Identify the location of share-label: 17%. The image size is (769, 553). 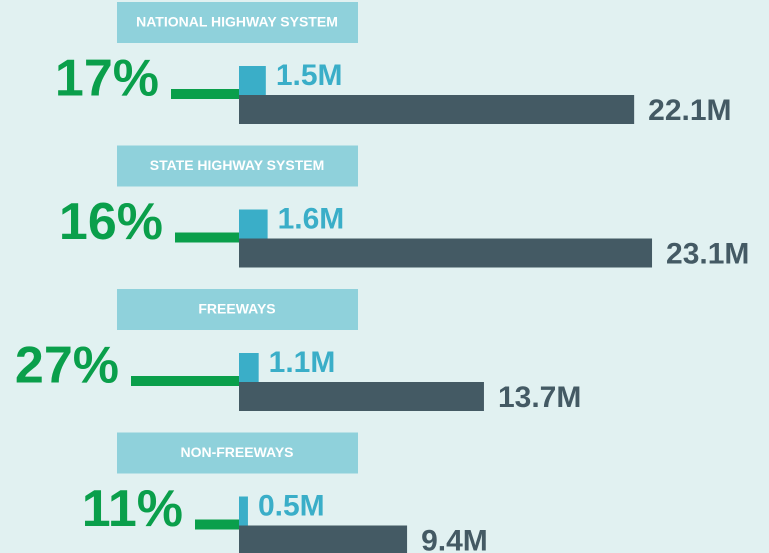
(107, 79).